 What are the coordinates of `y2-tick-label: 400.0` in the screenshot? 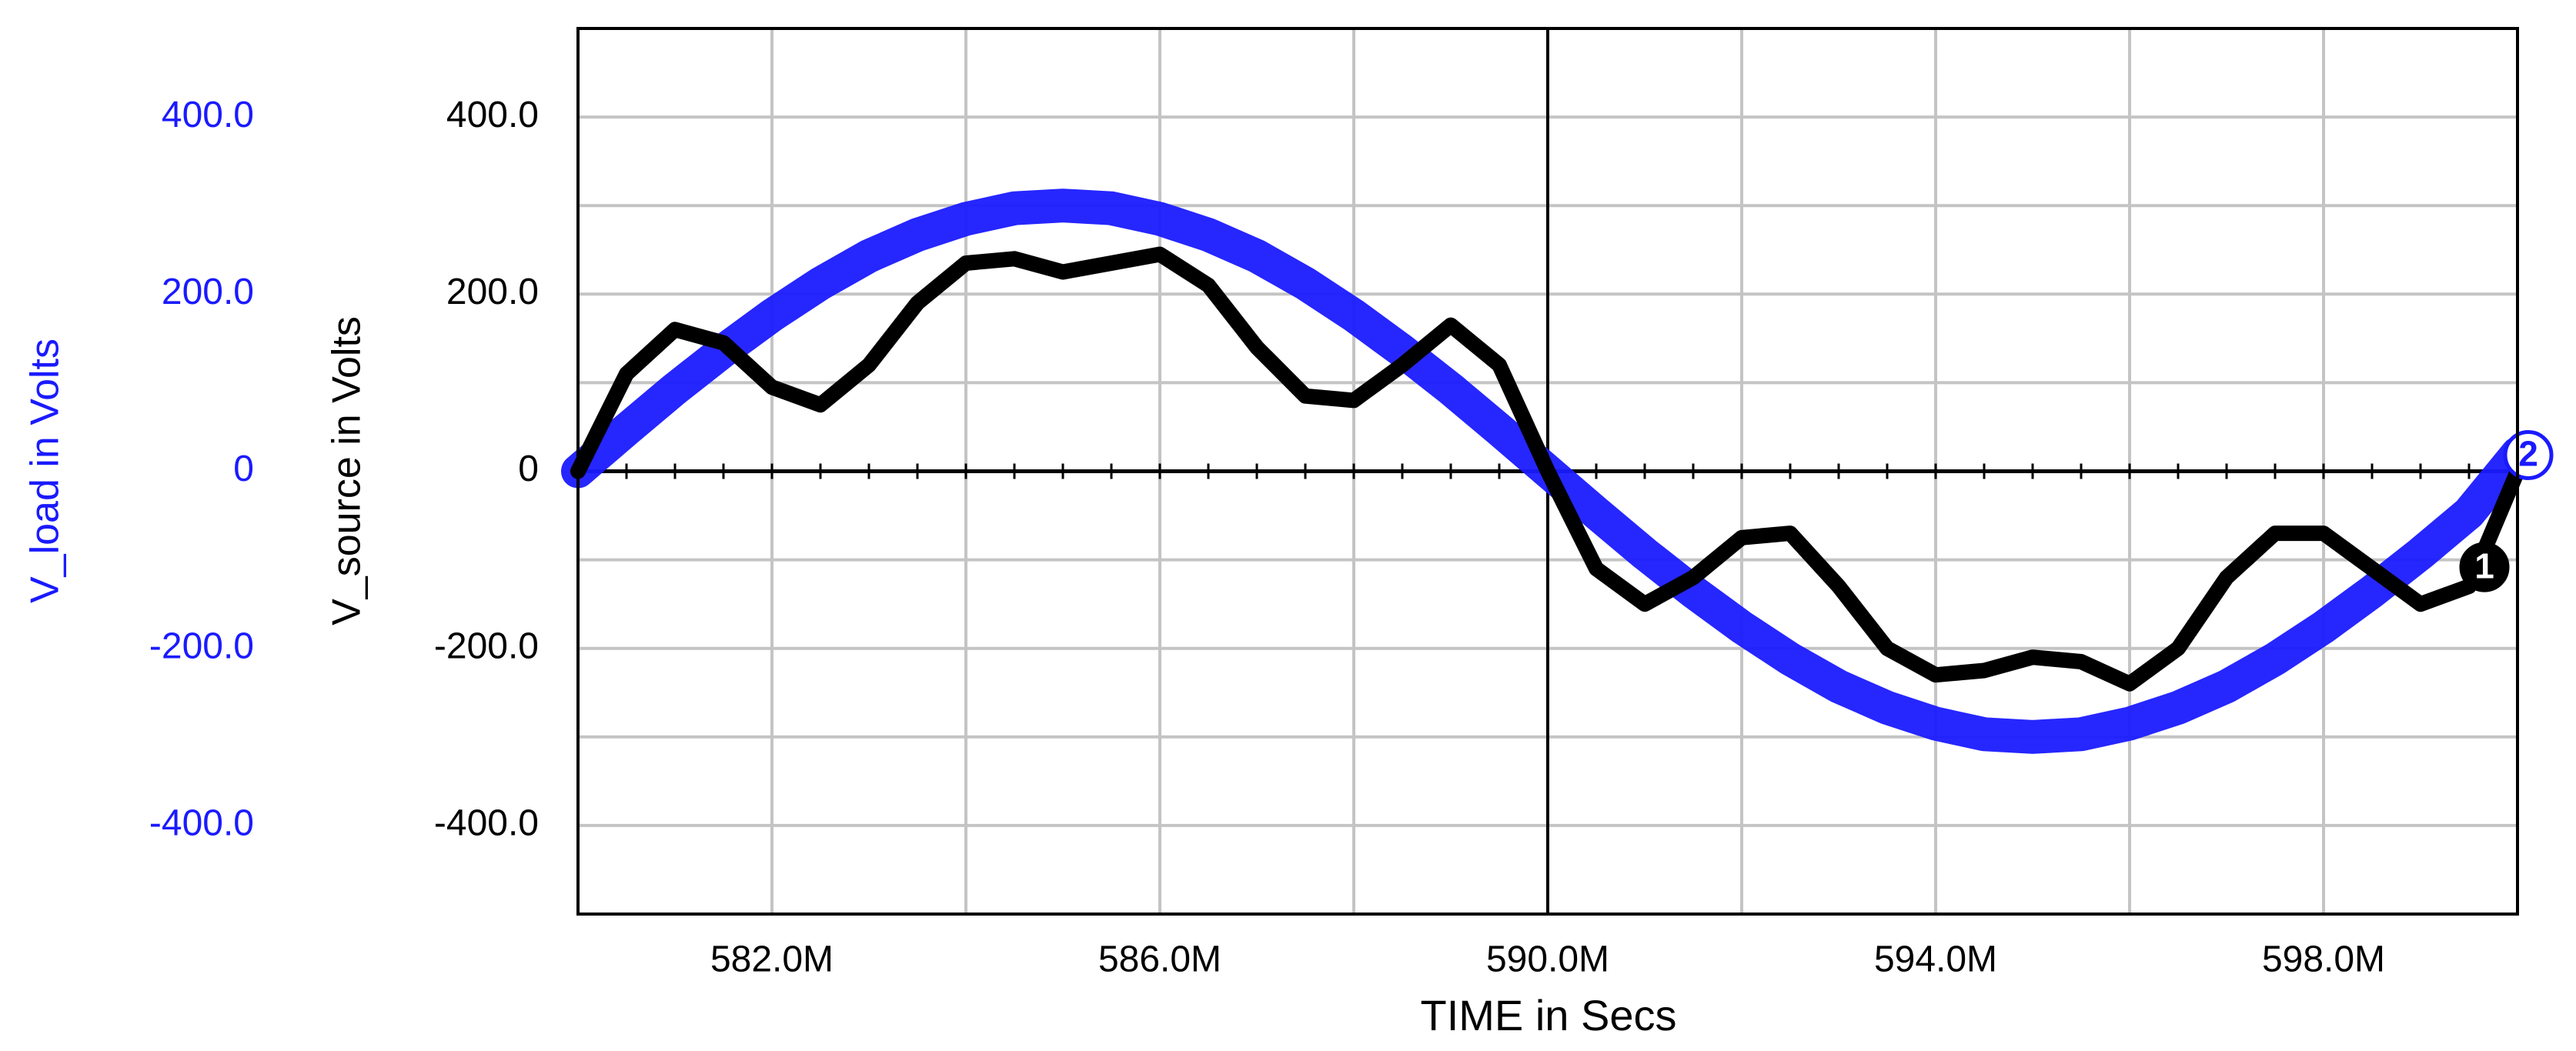 It's located at (208, 115).